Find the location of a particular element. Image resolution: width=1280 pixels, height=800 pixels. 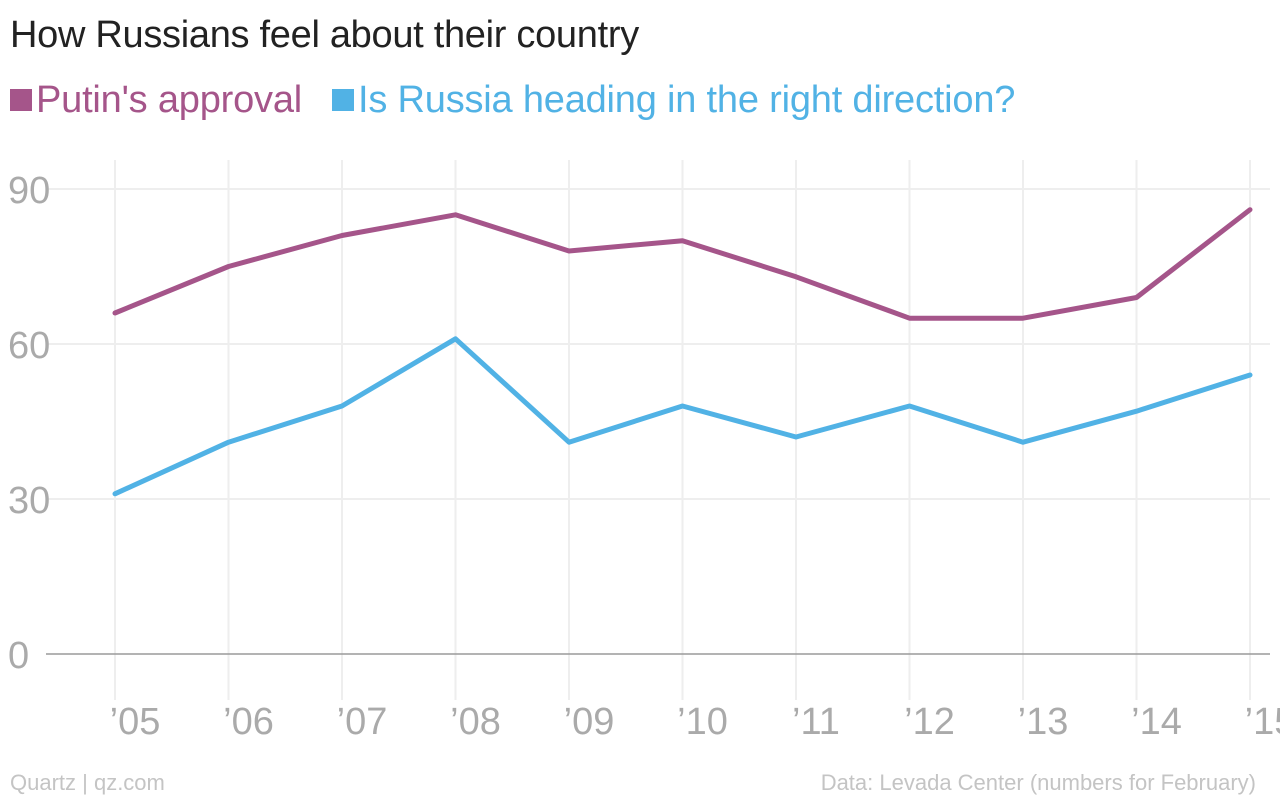

legend-label-putin-approval: Putin's approval is located at coordinates (169, 99).